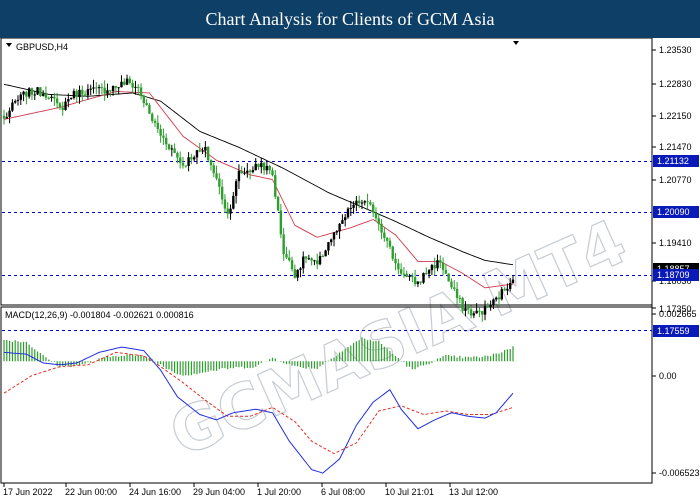  Describe the element at coordinates (9, 45) in the screenshot. I see `dropdown-triangle-icon` at that location.